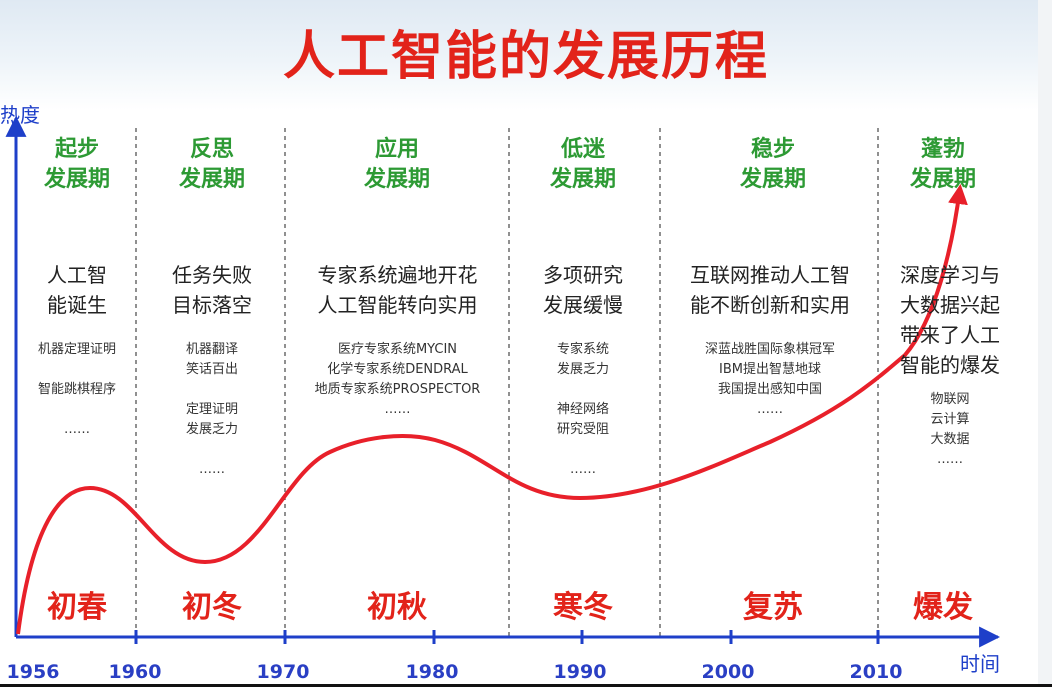 The height and width of the screenshot is (687, 1052). Describe the element at coordinates (212, 607) in the screenshot. I see `season-label: 初冬` at that location.